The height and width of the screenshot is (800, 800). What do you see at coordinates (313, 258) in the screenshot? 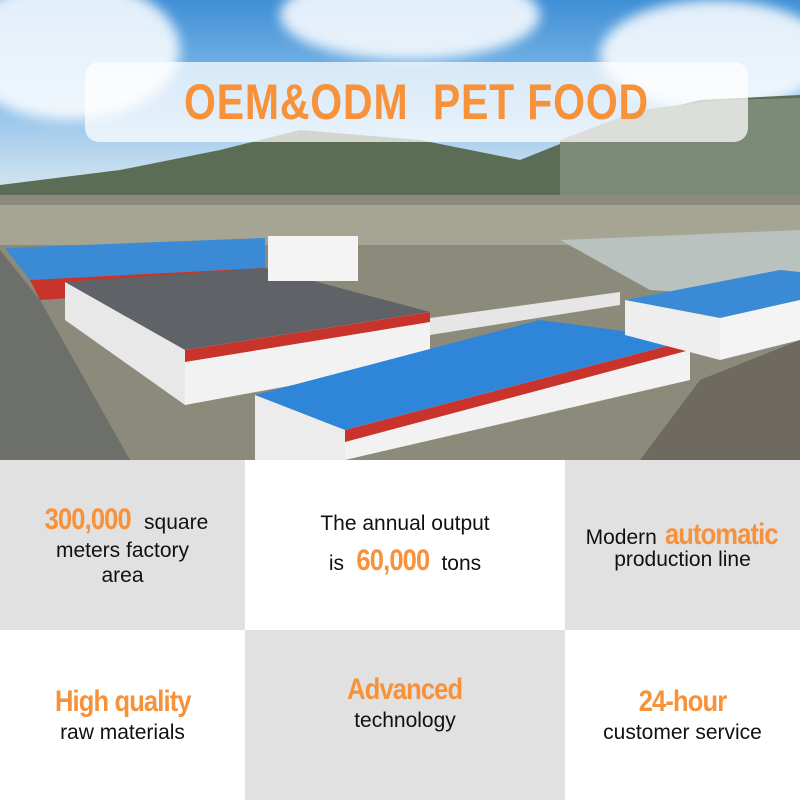
I see `office-building` at bounding box center [313, 258].